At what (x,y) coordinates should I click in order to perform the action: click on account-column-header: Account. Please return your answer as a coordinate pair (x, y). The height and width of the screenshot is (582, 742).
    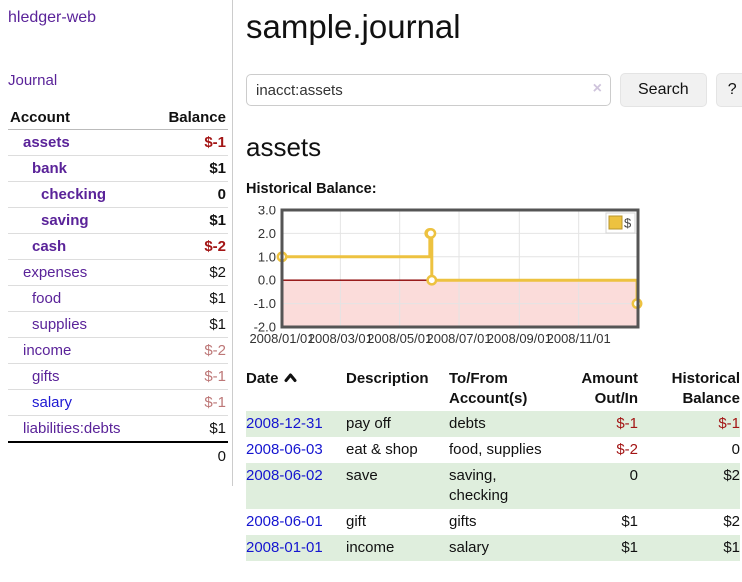
    Looking at the image, I should click on (80, 118).